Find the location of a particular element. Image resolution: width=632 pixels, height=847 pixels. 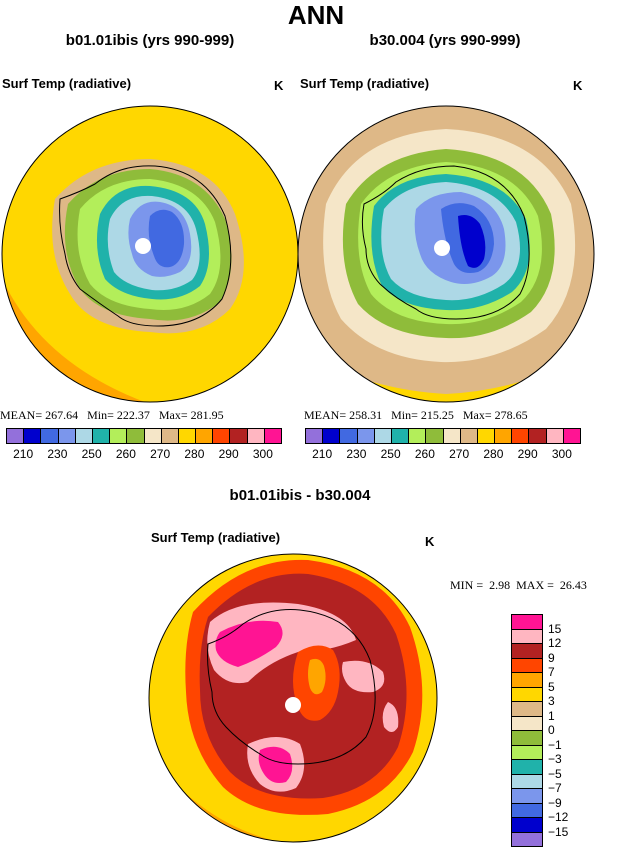

diff-region-15-east is located at coordinates (370, 696).